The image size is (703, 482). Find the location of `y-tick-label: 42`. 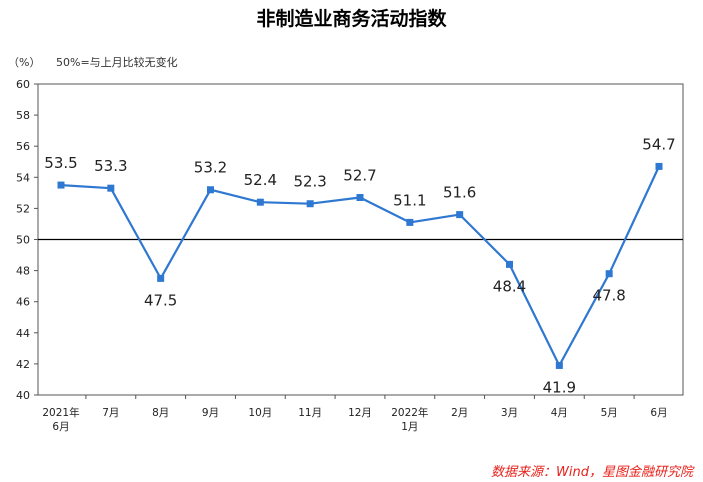

y-tick-label: 42 is located at coordinates (23, 364).